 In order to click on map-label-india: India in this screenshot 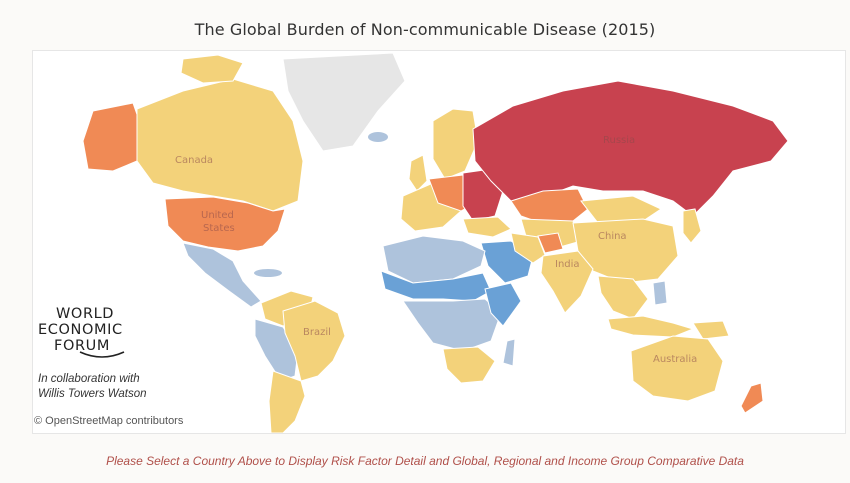, I will do `click(567, 264)`.